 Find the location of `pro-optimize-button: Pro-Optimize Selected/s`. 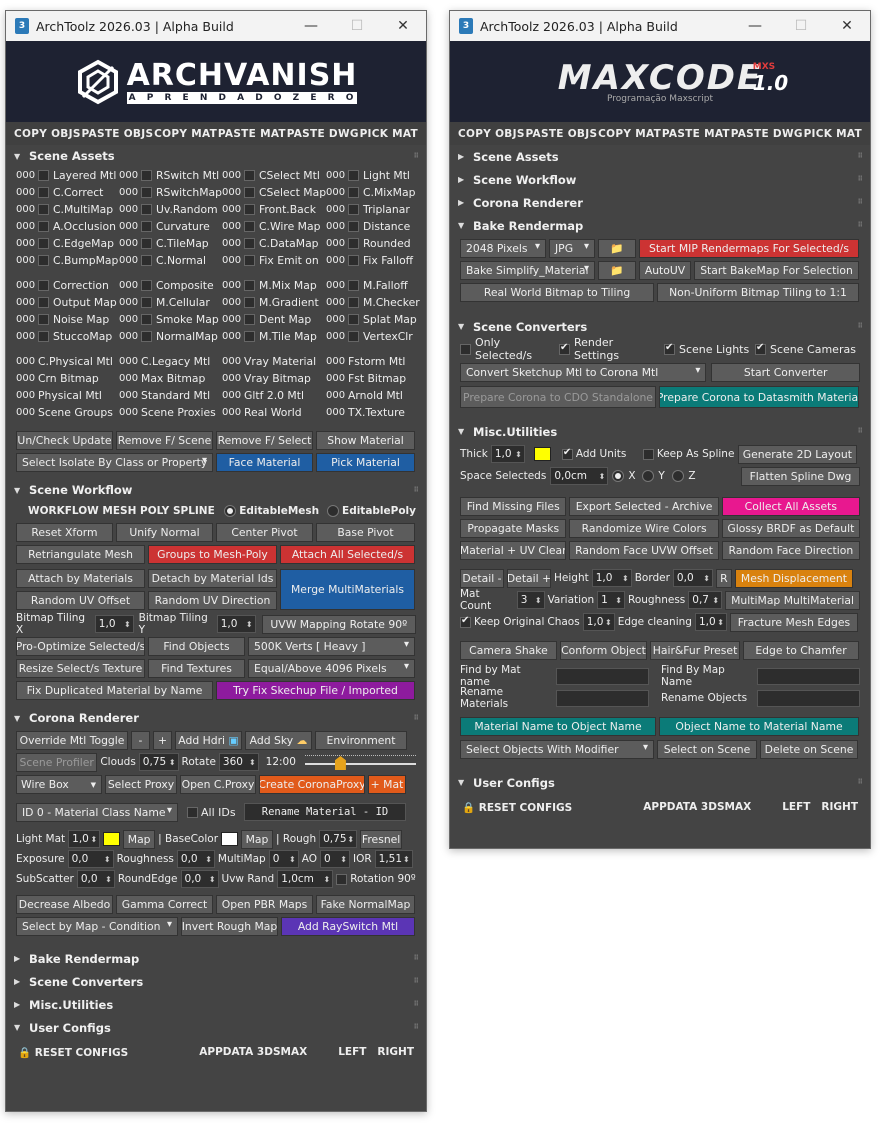

pro-optimize-button: Pro-Optimize Selected/s is located at coordinates (80, 646).